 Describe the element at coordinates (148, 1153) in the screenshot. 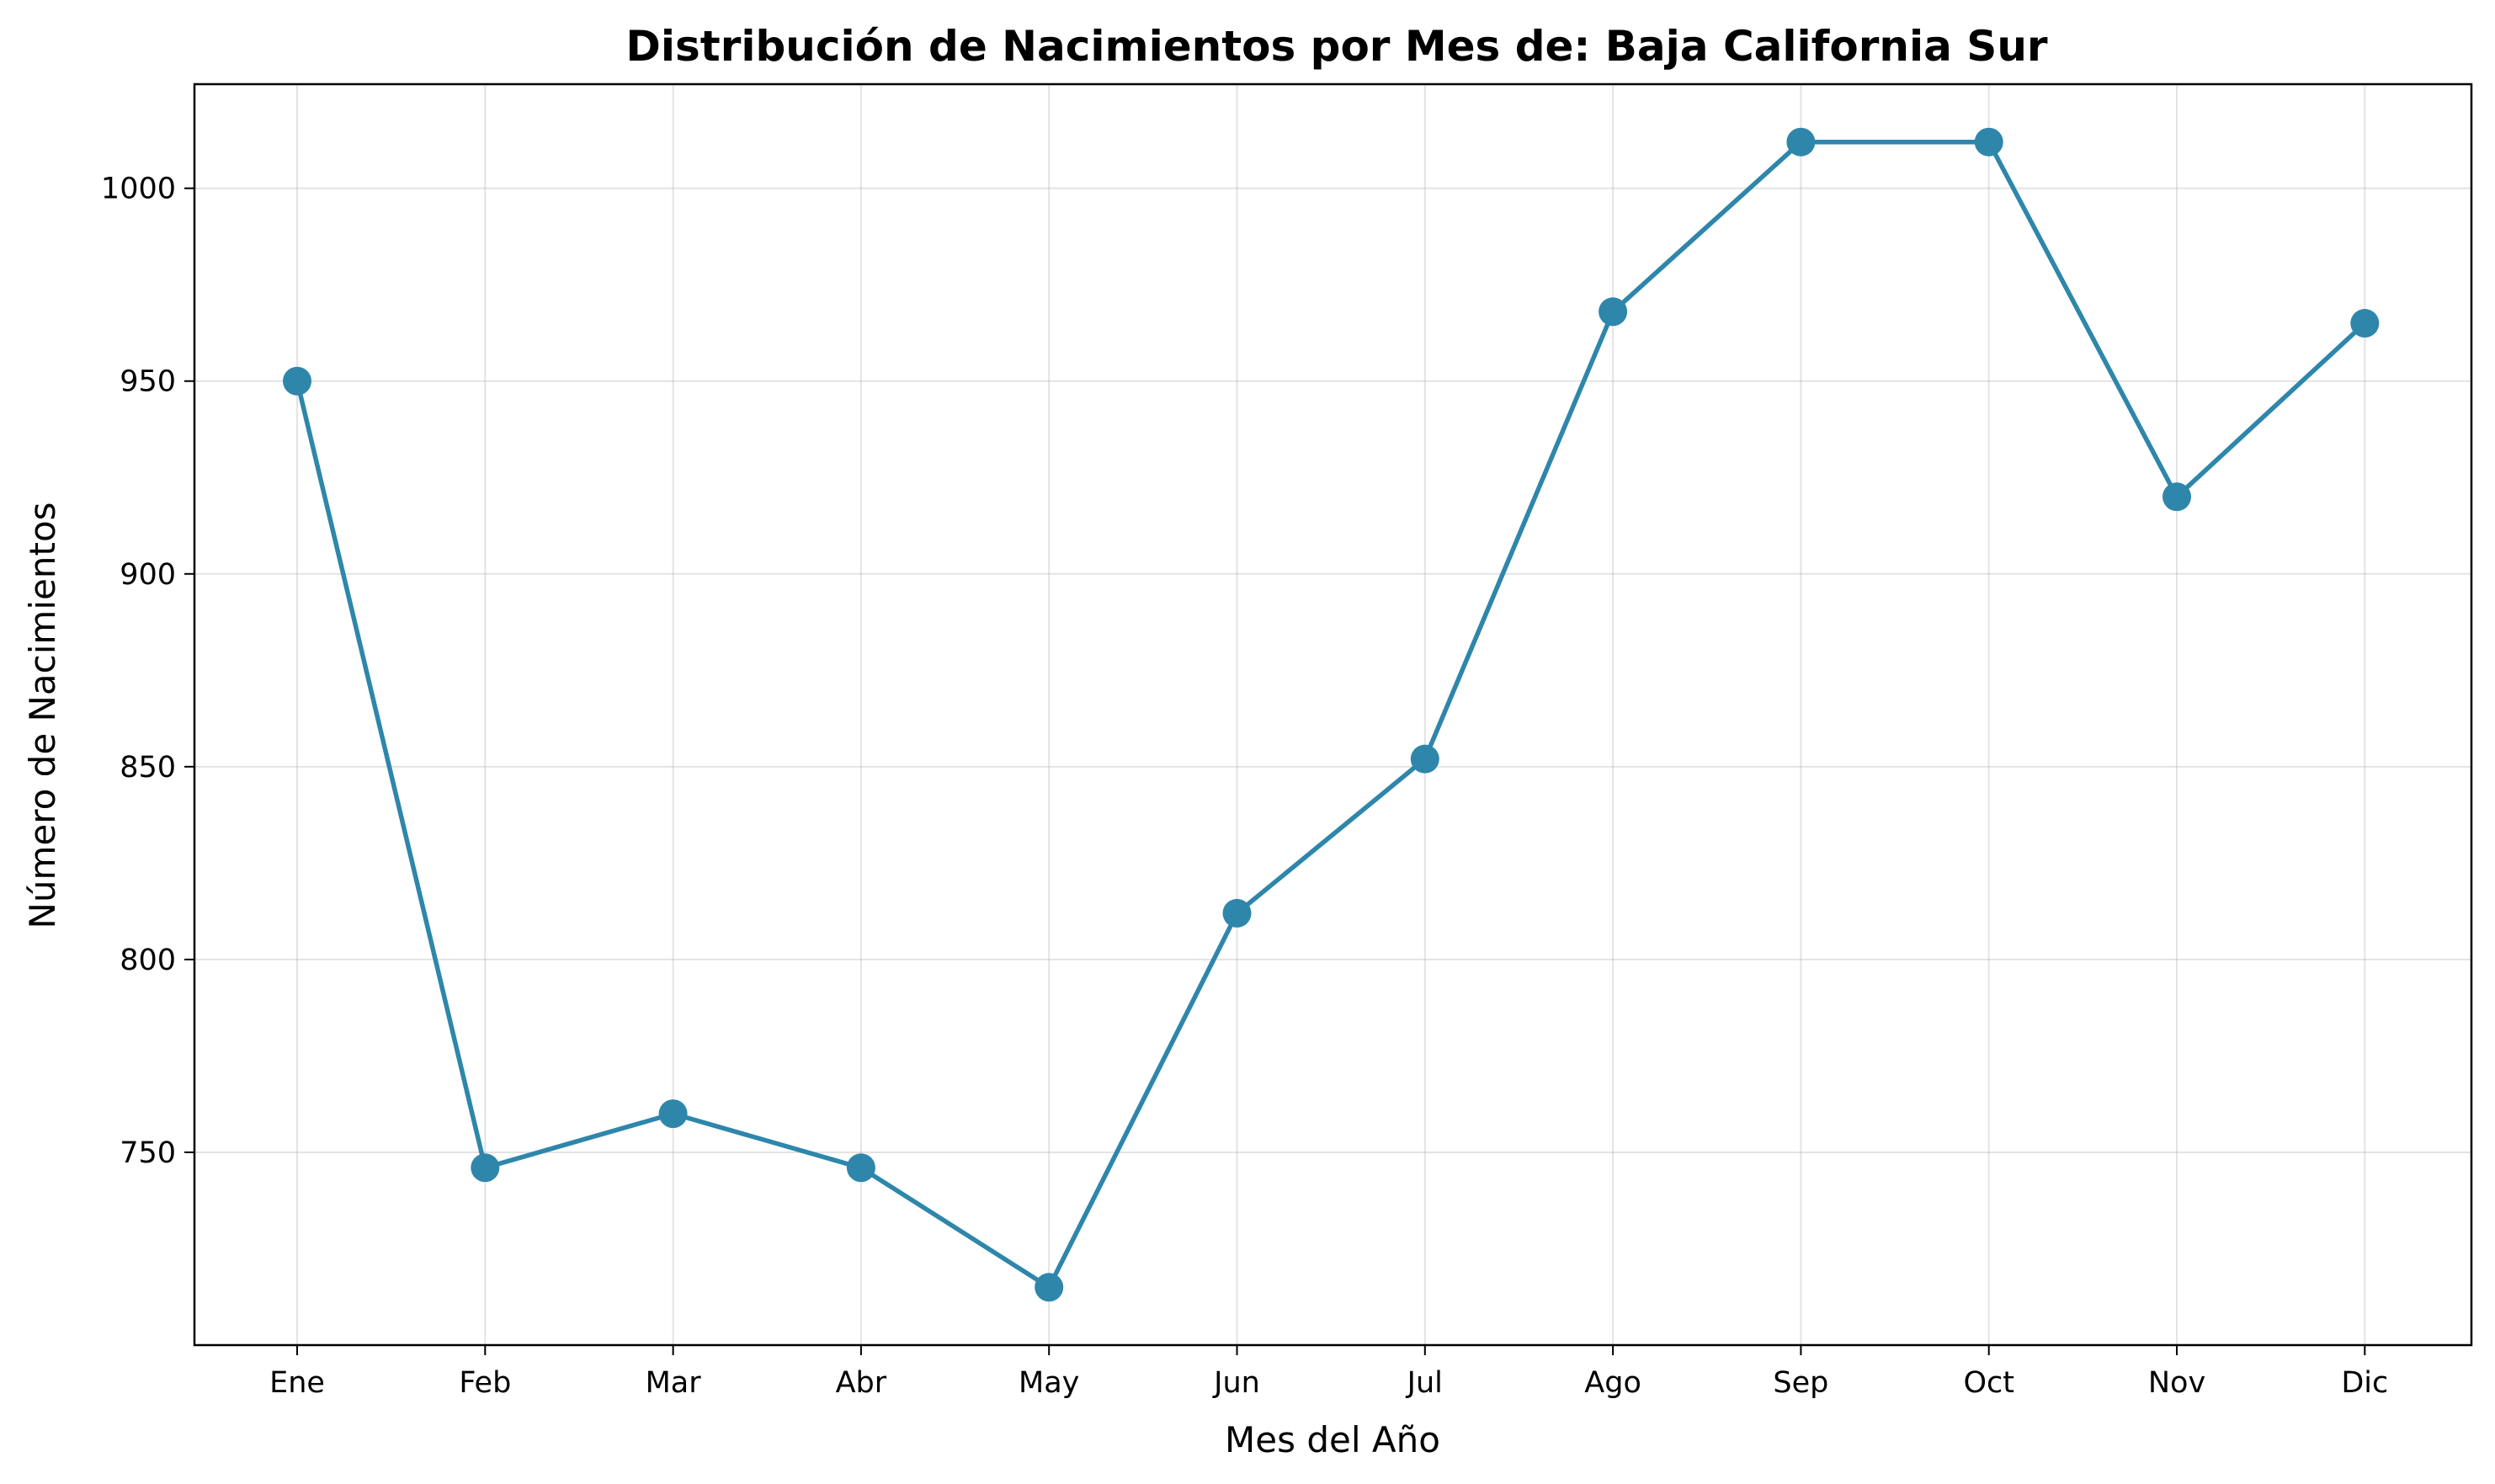

I see `y-tick-label: 750` at that location.